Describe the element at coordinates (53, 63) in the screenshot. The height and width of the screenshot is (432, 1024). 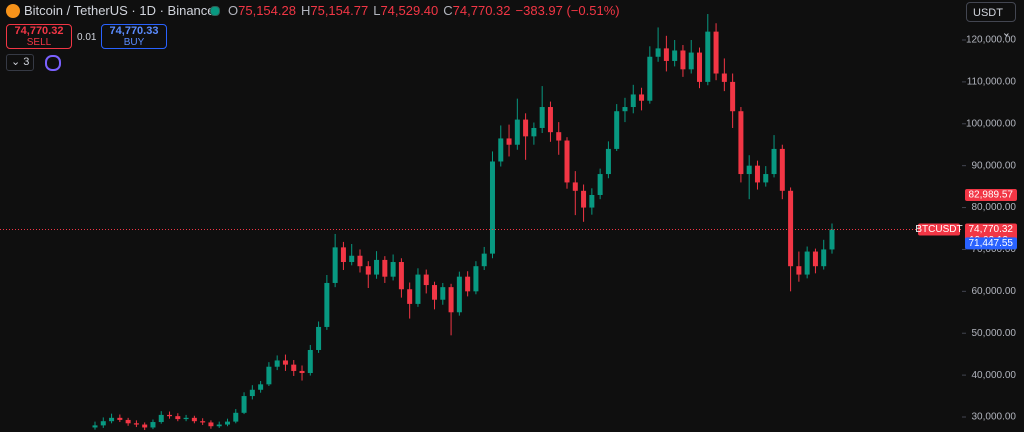
I see `sync-icon` at that location.